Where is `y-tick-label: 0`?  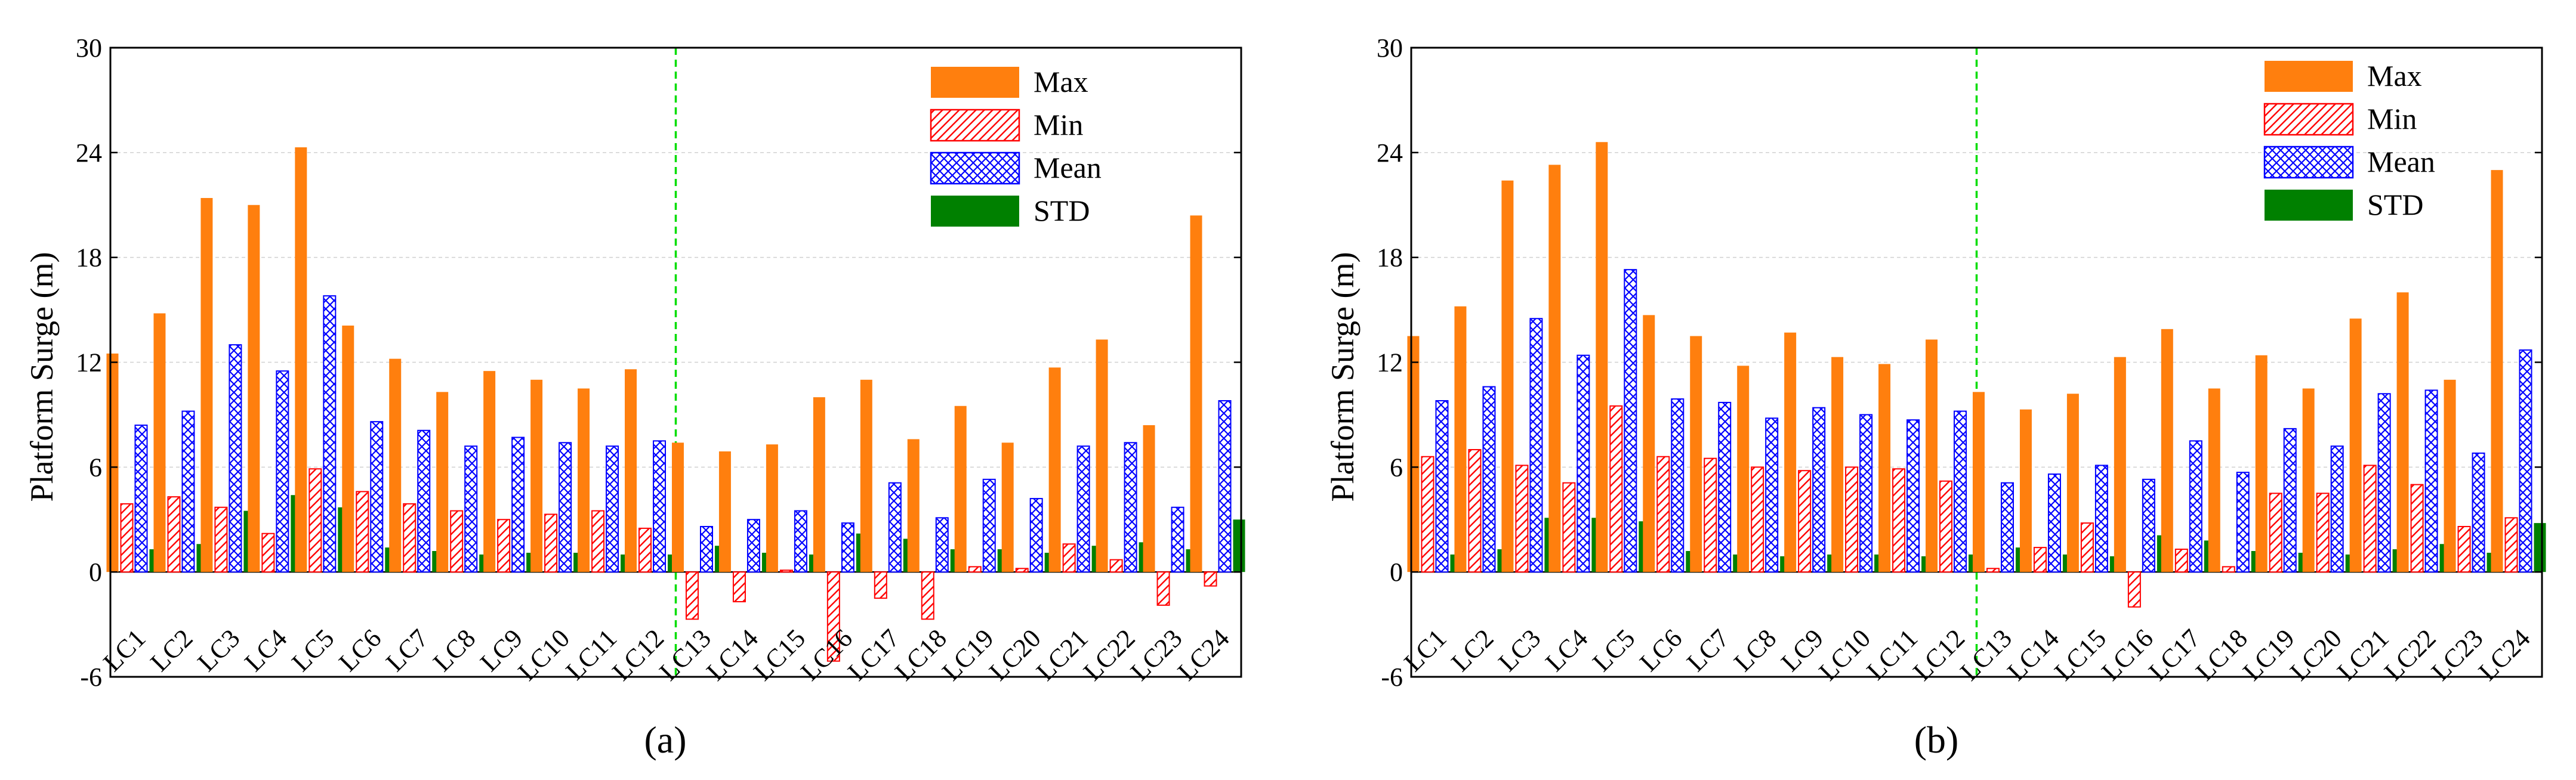 y-tick-label: 0 is located at coordinates (95, 572).